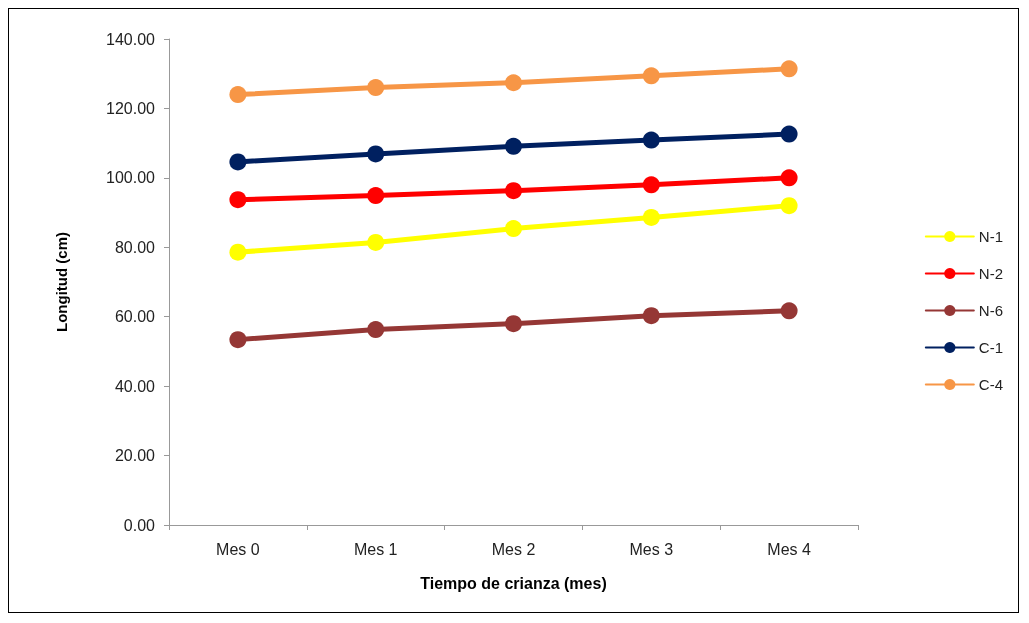 This screenshot has height=623, width=1029. Describe the element at coordinates (131, 178) in the screenshot. I see `y-tick-label: 100.00` at that location.